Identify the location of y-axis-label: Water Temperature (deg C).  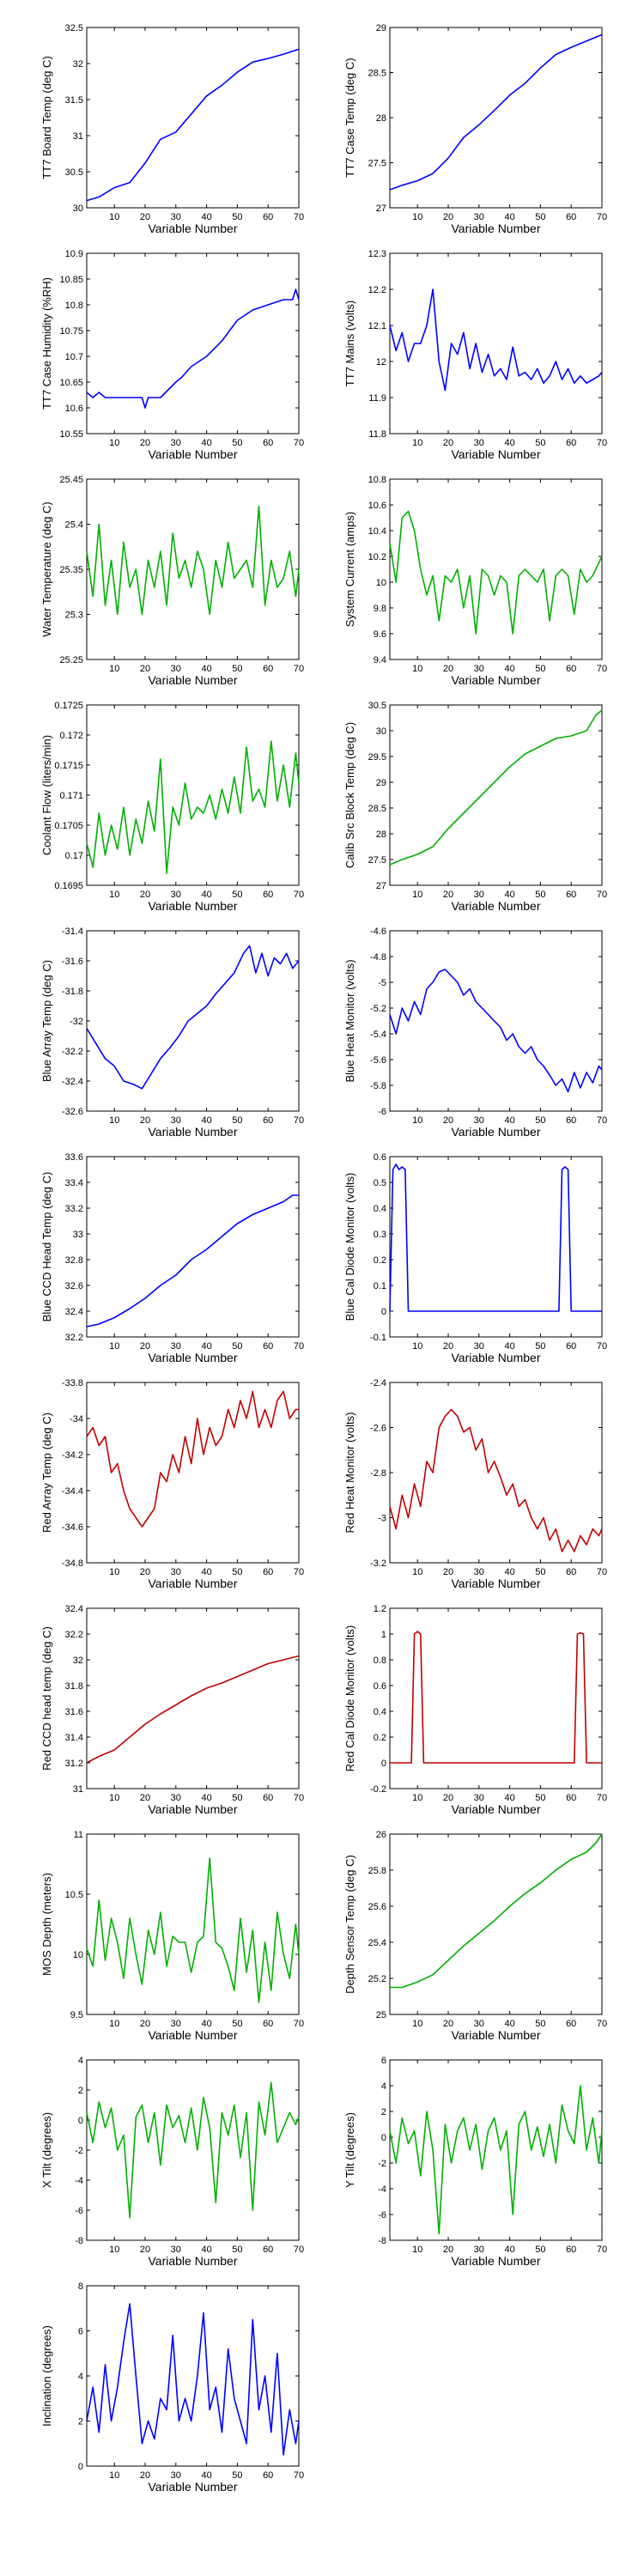
(46, 569).